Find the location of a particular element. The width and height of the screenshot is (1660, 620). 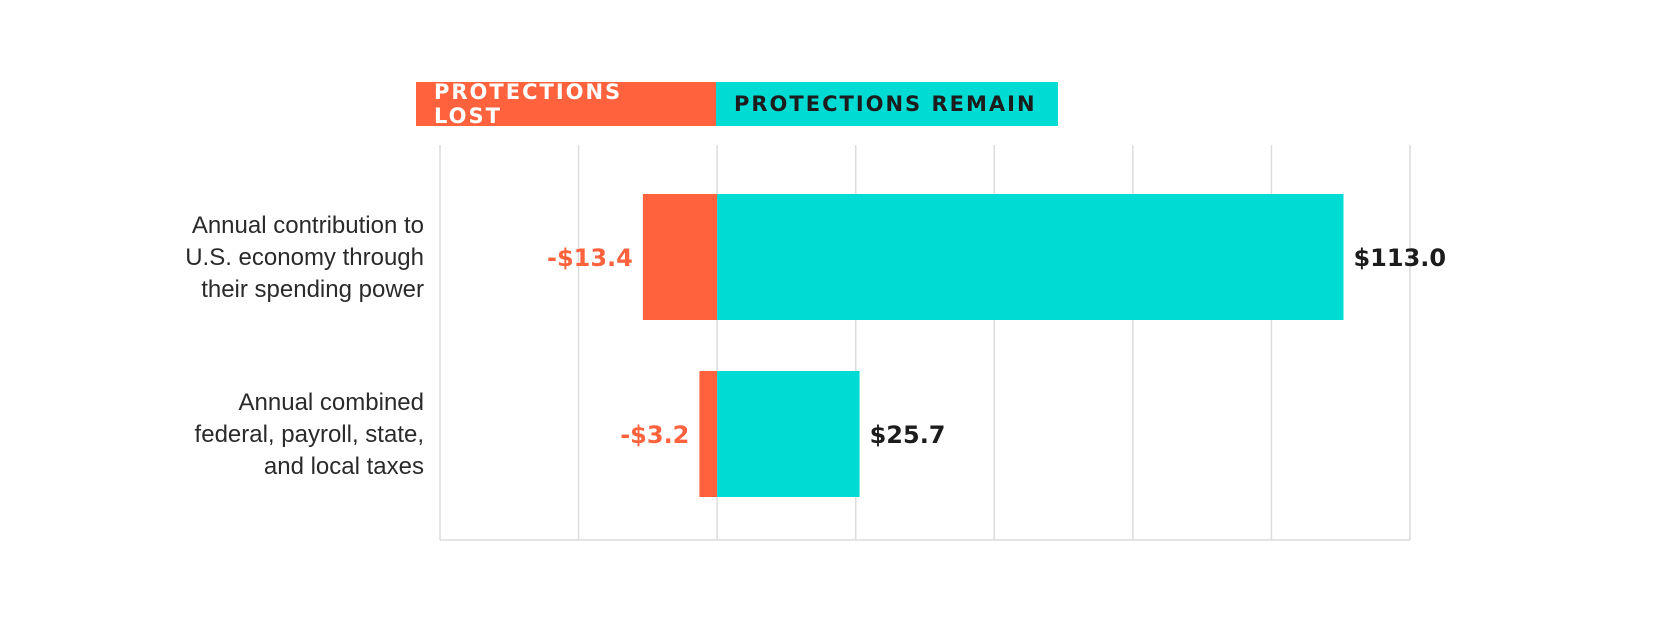

data-label-lost: -$3.2 is located at coordinates (654, 435).